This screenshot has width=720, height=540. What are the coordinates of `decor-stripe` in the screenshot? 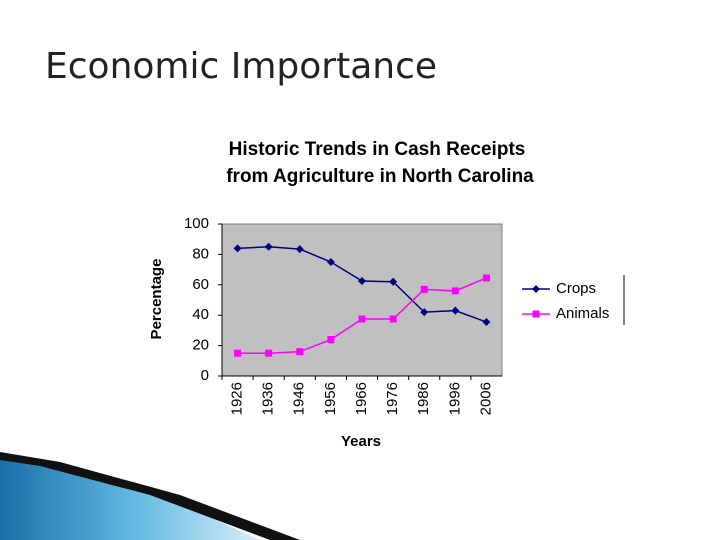 It's located at (150, 496).